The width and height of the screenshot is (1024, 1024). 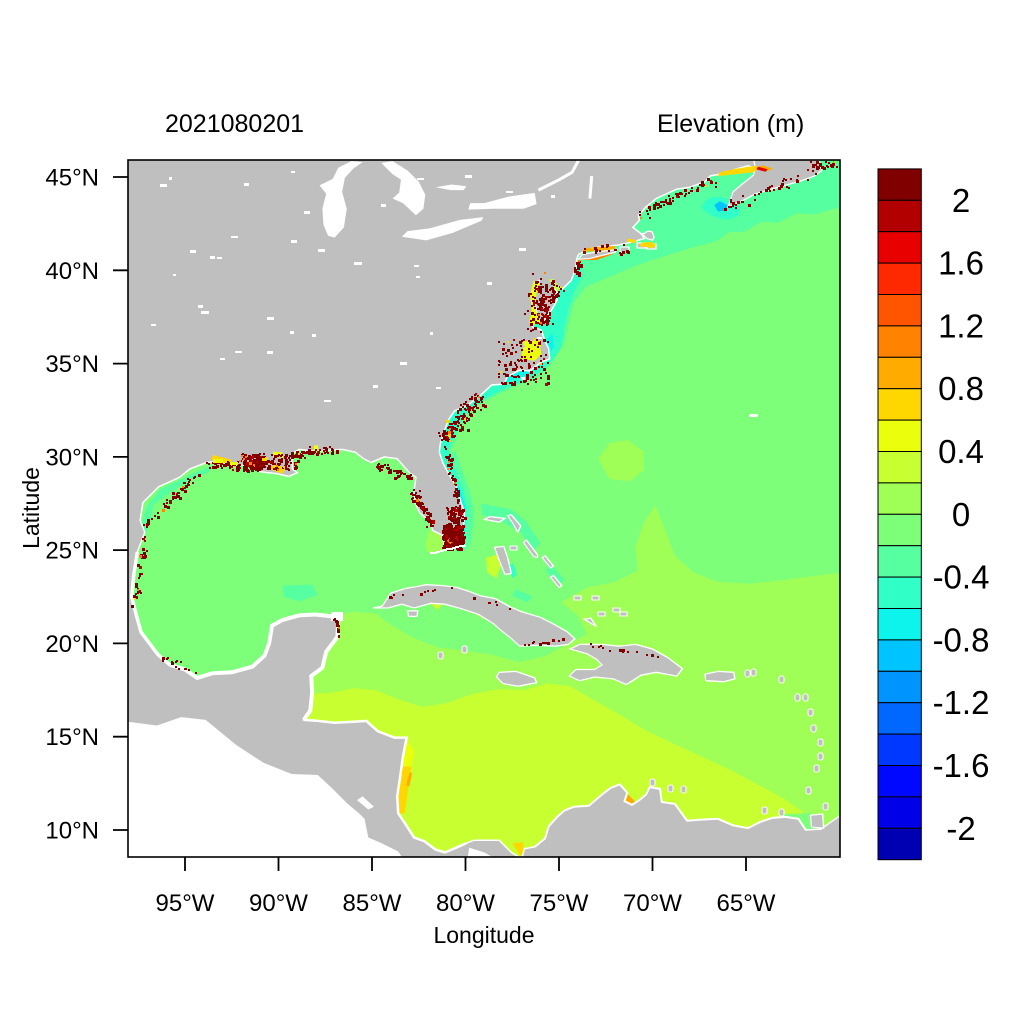 What do you see at coordinates (278, 903) in the screenshot?
I see `svg-text: 90°W` at bounding box center [278, 903].